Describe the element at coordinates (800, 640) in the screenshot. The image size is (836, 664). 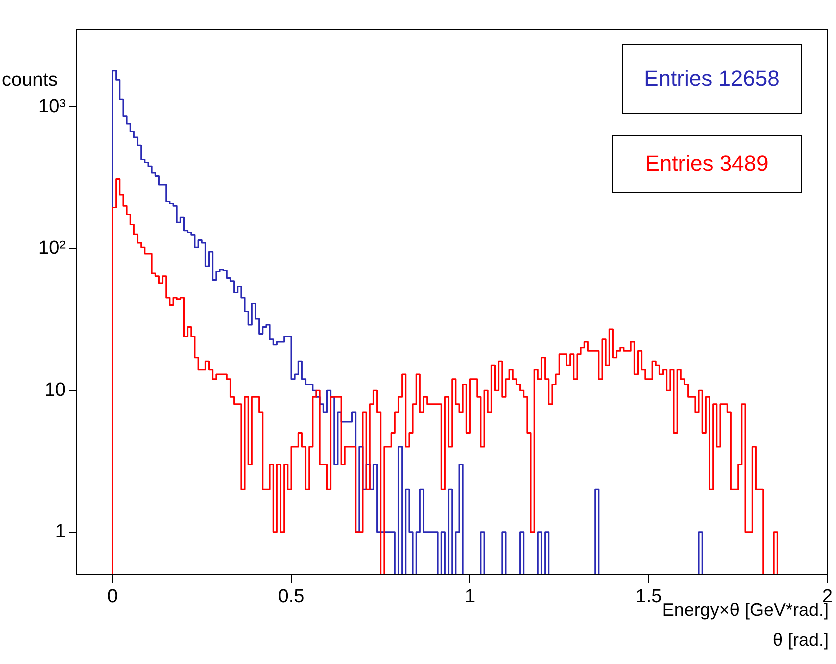
I see `text: θ [rad.]` at that location.